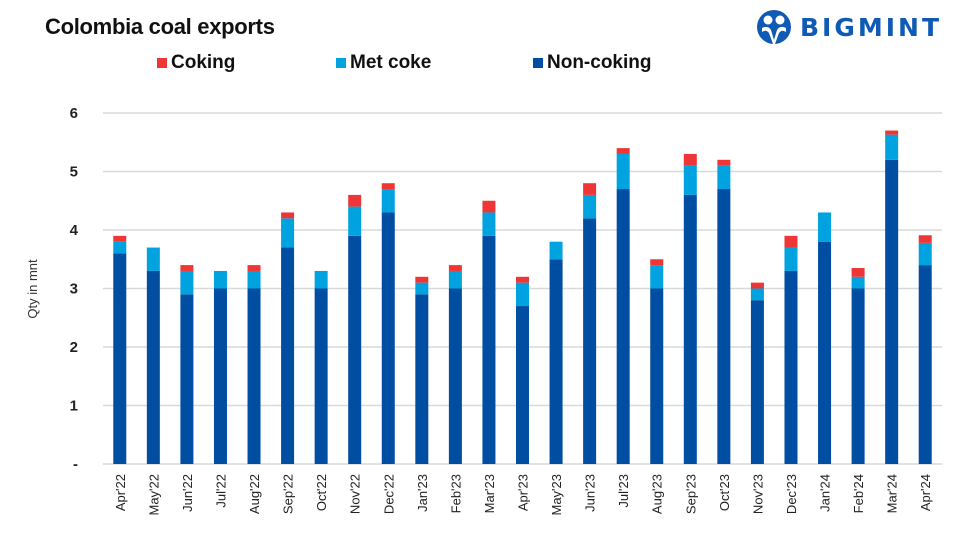 The height and width of the screenshot is (537, 967). Describe the element at coordinates (538, 63) in the screenshot. I see `legend-swatch-non-coking` at that location.